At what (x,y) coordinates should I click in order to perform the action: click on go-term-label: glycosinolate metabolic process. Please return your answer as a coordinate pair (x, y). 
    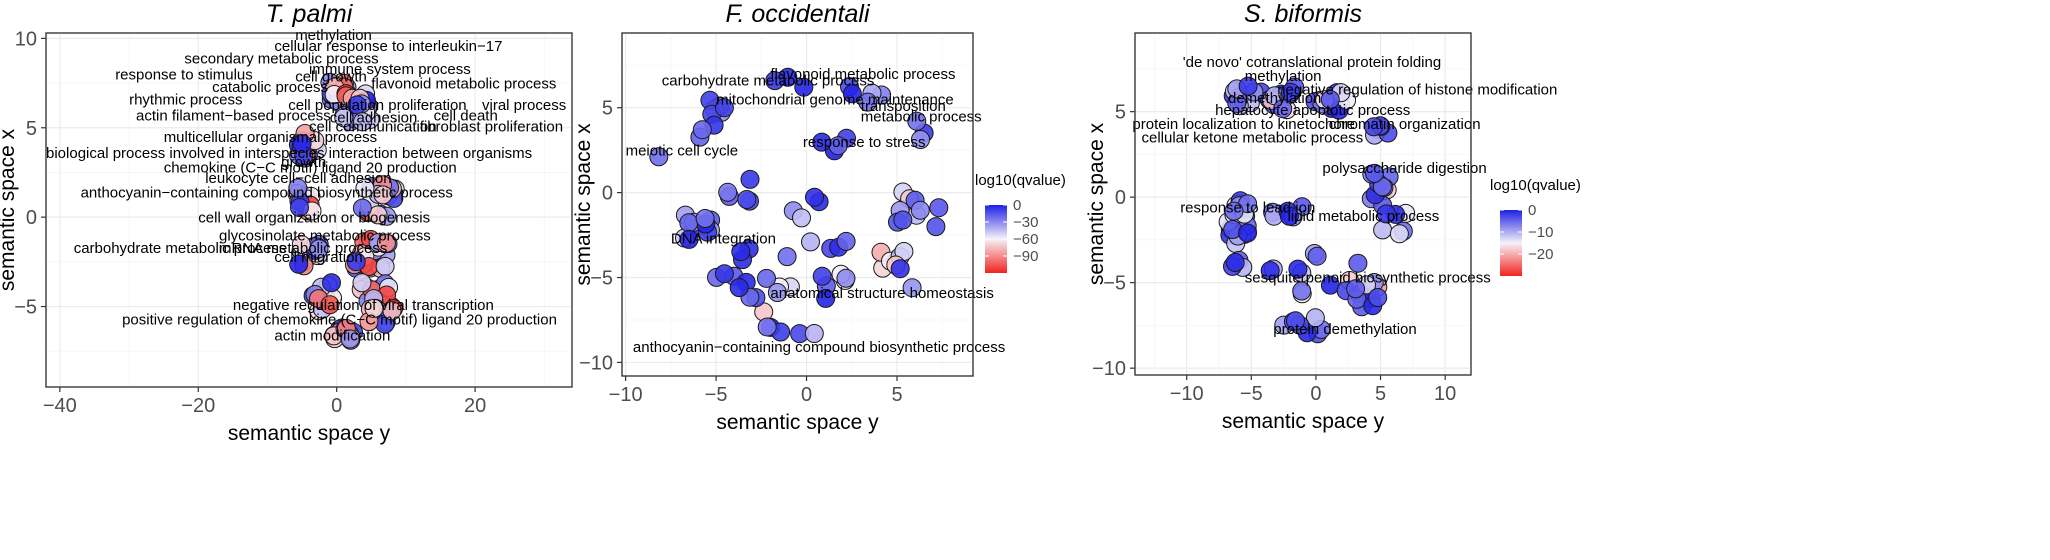
    Looking at the image, I should click on (325, 235).